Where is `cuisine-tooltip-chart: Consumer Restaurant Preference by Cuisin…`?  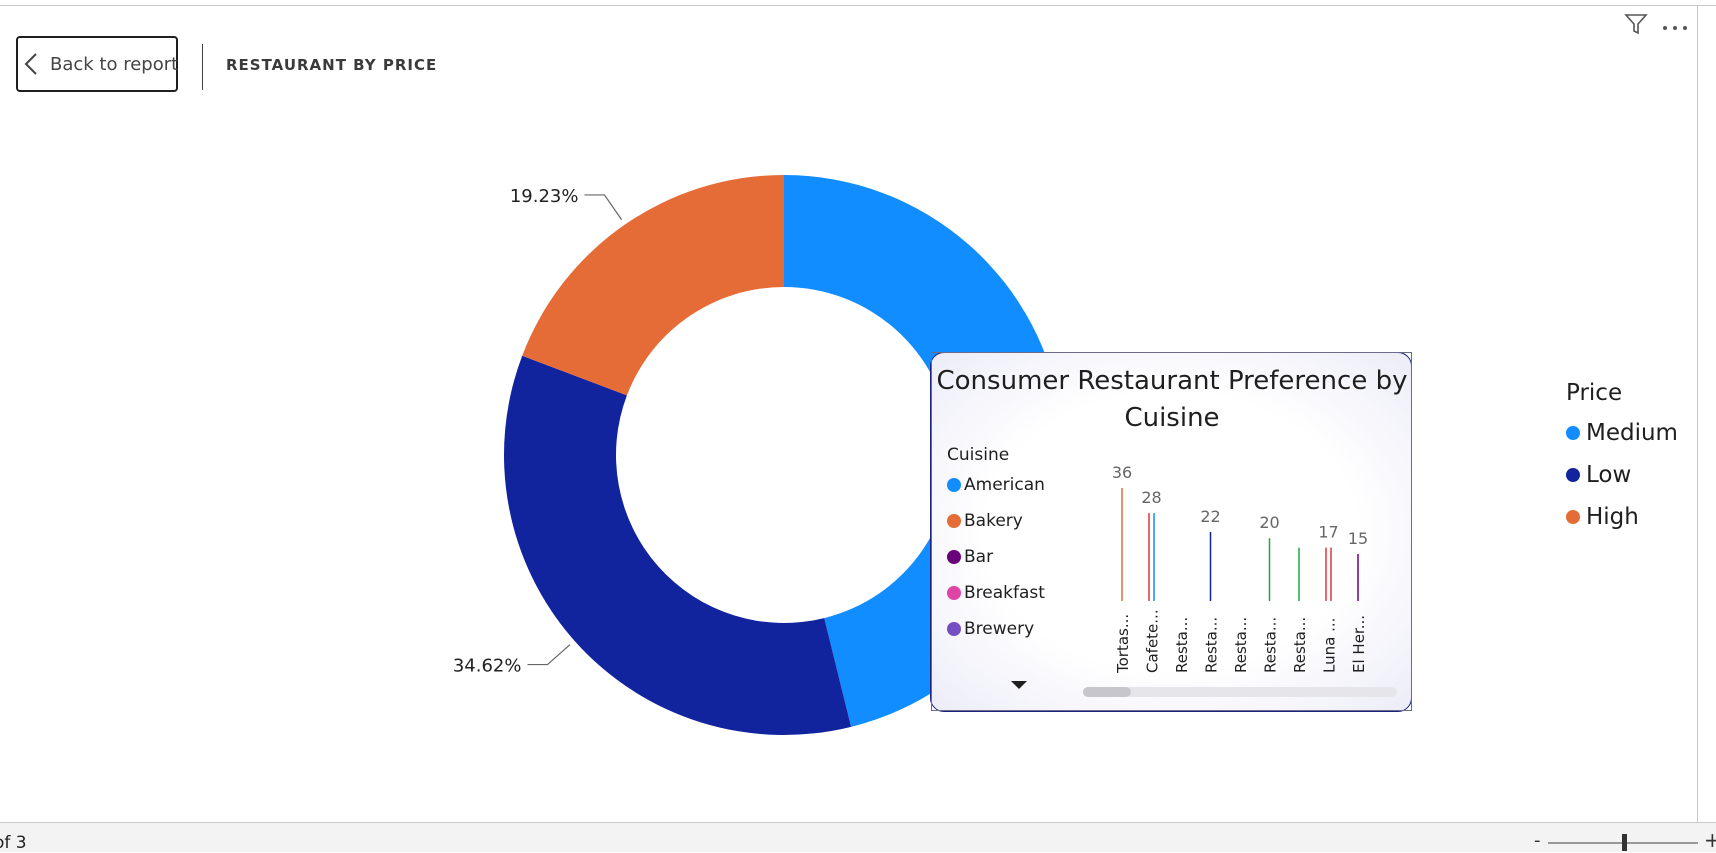
cuisine-tooltip-chart: Consumer Restaurant Preference by Cuisin… is located at coordinates (1171, 532).